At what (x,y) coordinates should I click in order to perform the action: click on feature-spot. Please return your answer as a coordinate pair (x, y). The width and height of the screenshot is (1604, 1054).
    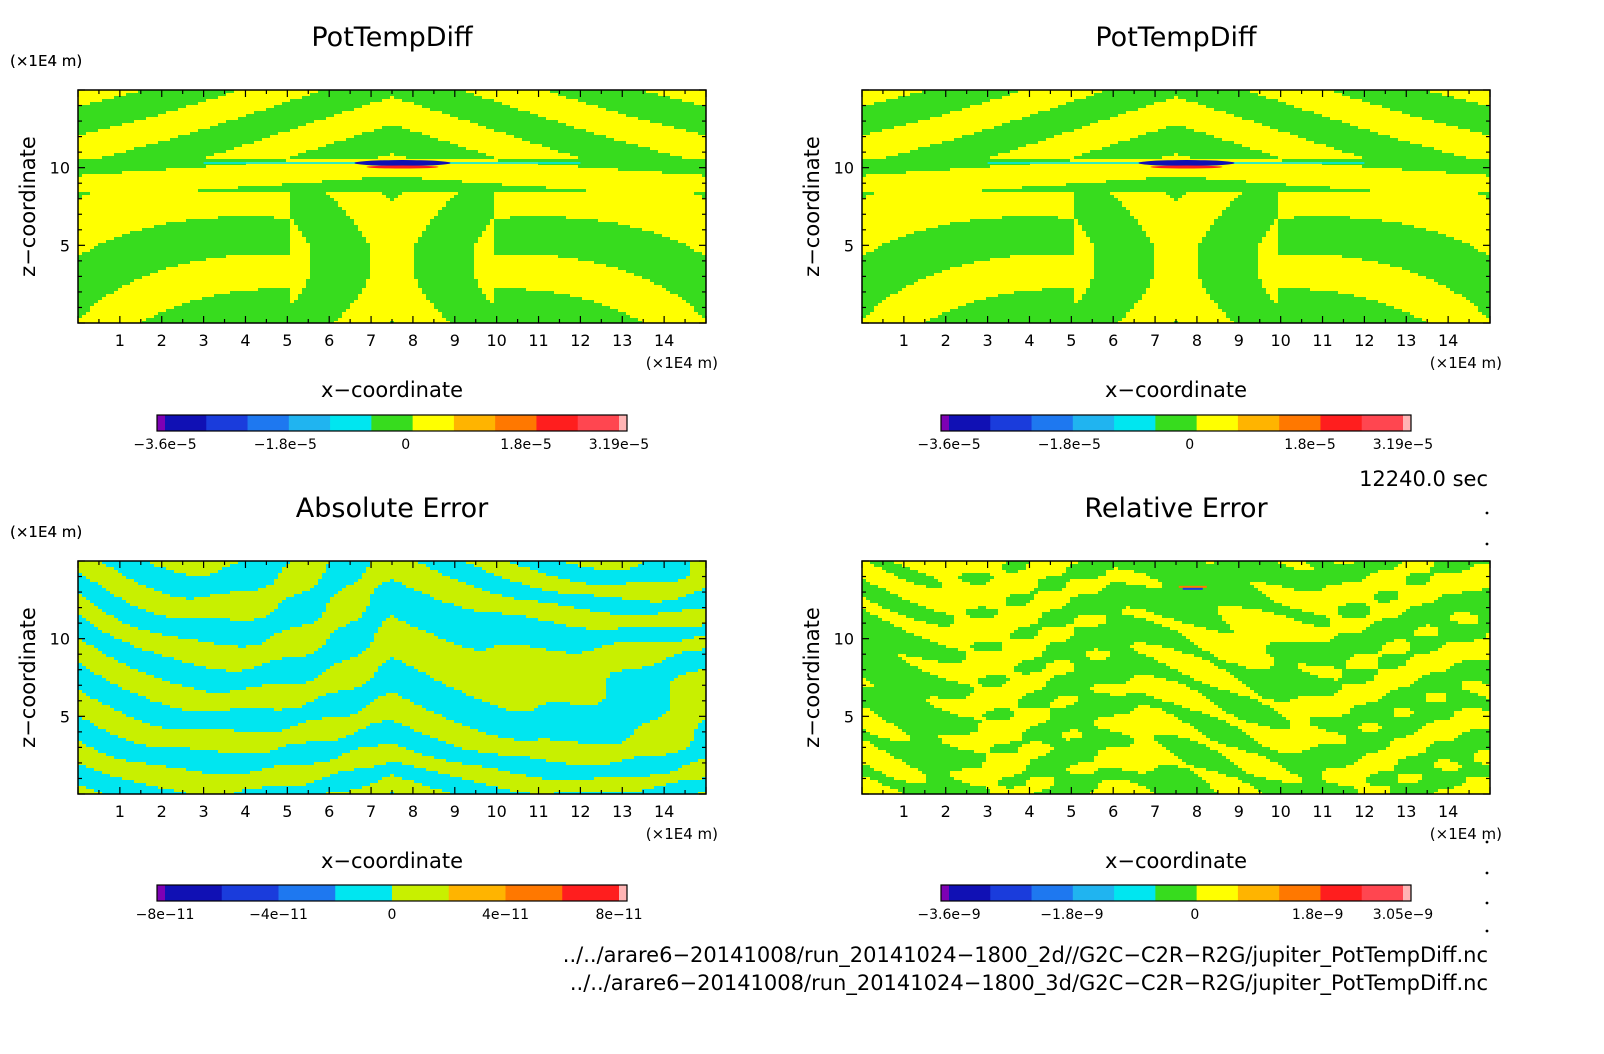
    Looking at the image, I should click on (1192, 586).